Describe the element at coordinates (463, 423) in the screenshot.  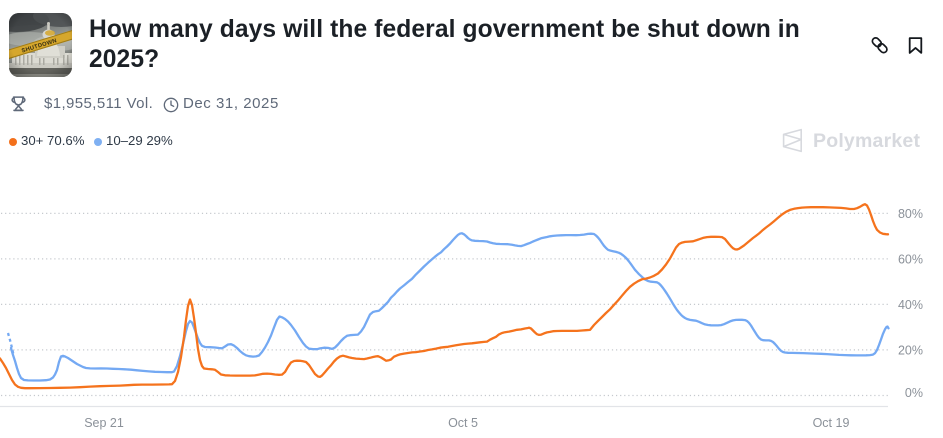
I see `svg-text: Oct 5` at that location.